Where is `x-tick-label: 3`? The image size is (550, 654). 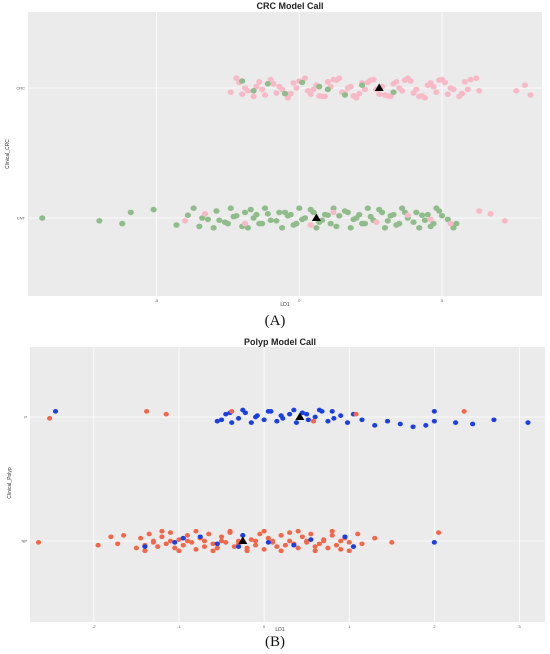 x-tick-label: 3 is located at coordinates (519, 626).